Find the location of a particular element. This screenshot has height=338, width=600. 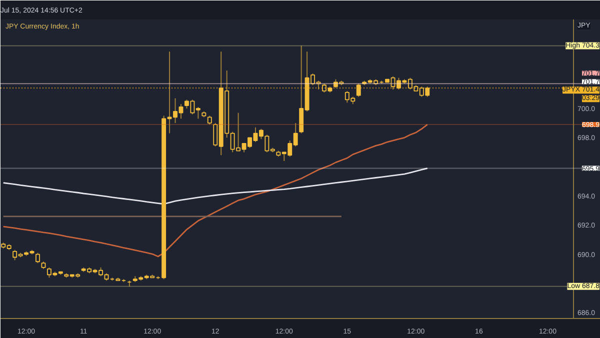

line-series is located at coordinates (215, 186).